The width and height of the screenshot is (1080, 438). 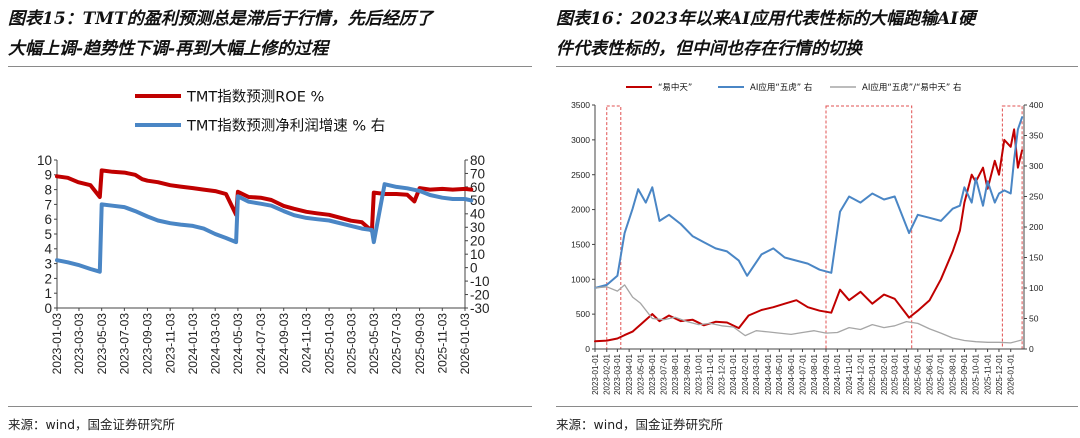 I want to click on right-title-line2: 件代表性标的，但中间也存在行情的切换, so click(x=709, y=49).